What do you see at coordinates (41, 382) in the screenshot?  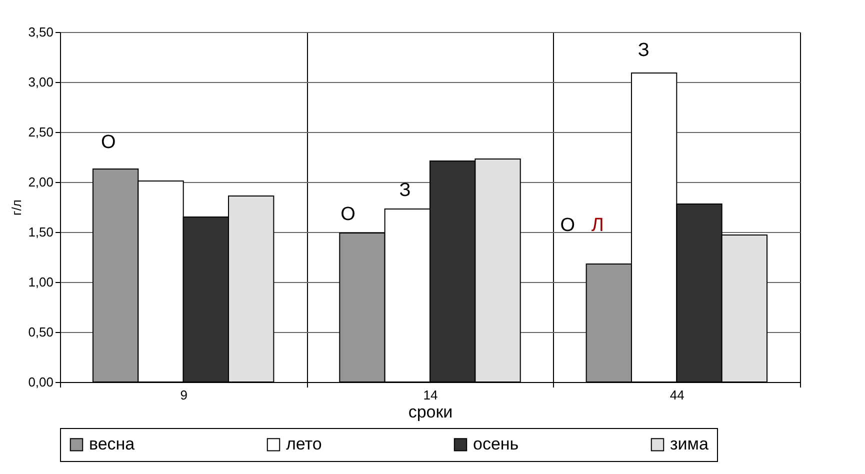 I see `y-tick-label: 0,00` at bounding box center [41, 382].